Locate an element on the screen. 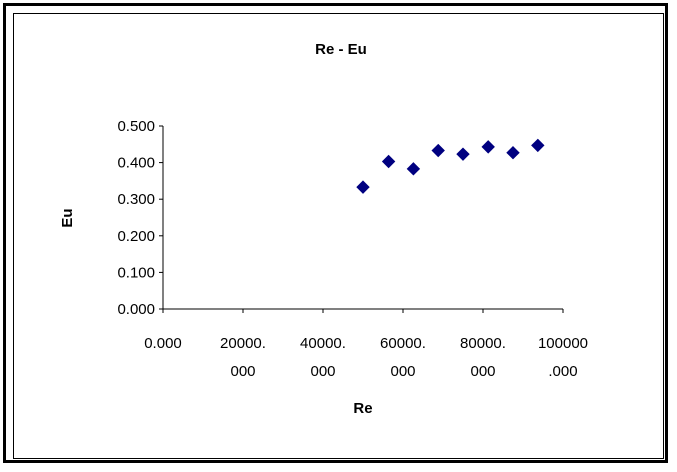 The width and height of the screenshot is (677, 472). x-tick-label: 0.000 is located at coordinates (163, 343).